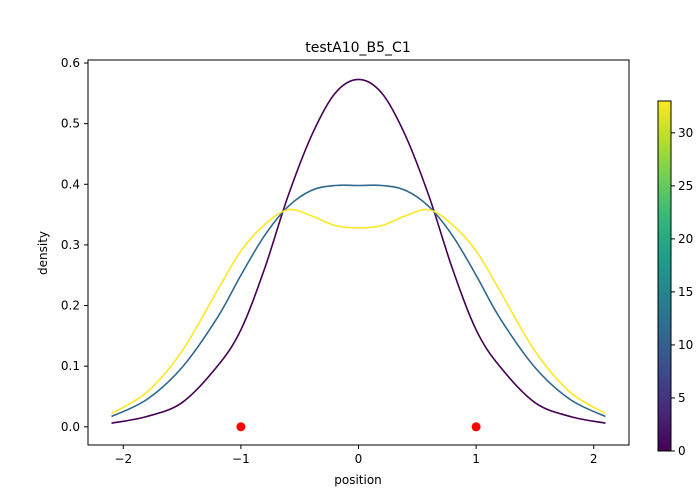  I want to click on y-tick-label: 0.6, so click(70, 63).